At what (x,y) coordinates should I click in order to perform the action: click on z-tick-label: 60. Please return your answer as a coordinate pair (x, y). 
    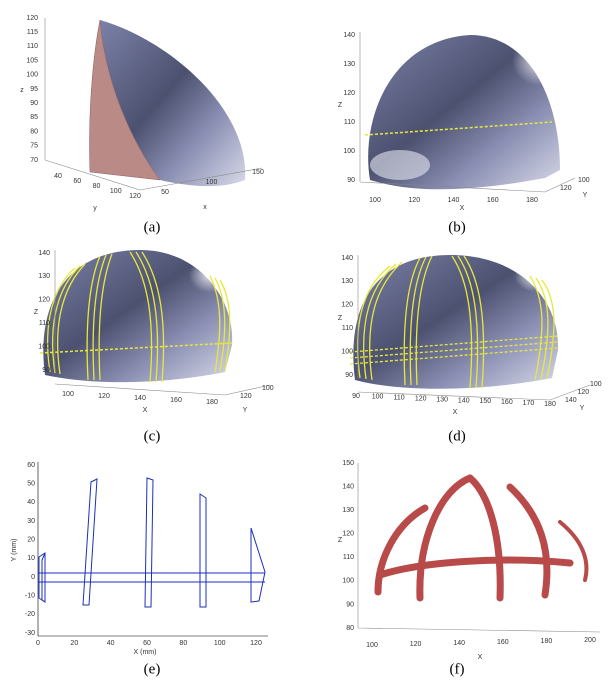
    Looking at the image, I should click on (31, 465).